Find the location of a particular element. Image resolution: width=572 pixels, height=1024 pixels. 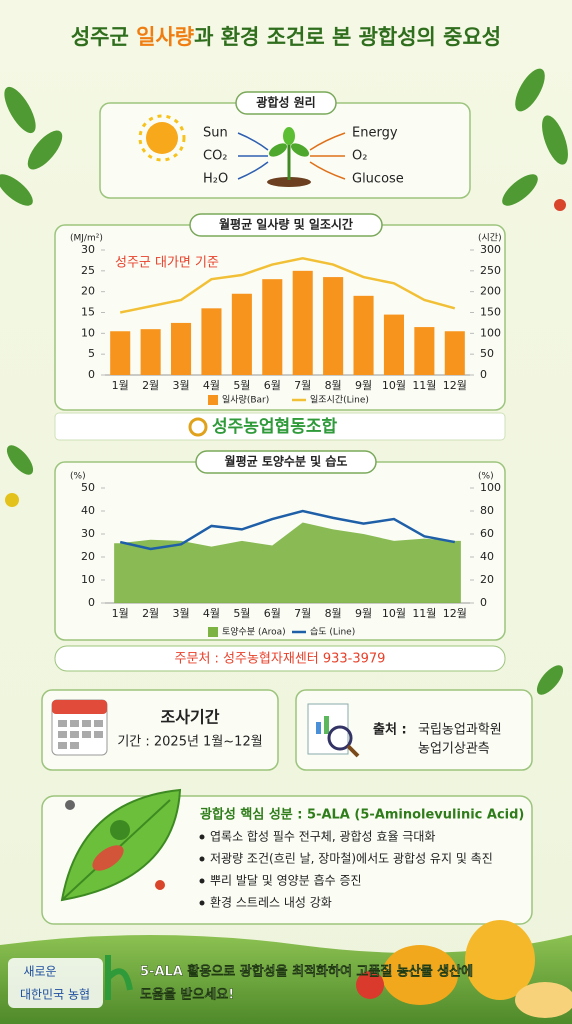

source-label: 출처 : is located at coordinates (390, 730).